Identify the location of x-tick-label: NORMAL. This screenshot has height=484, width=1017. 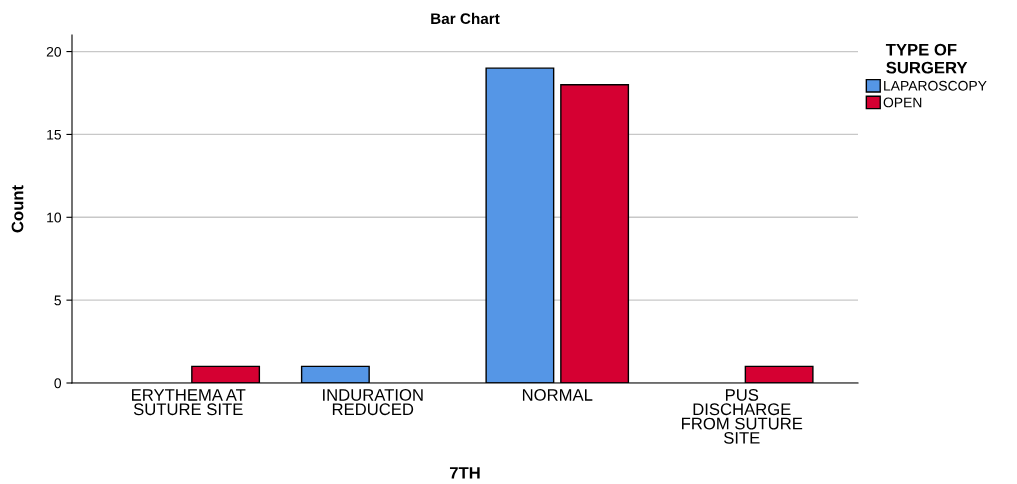
(557, 395).